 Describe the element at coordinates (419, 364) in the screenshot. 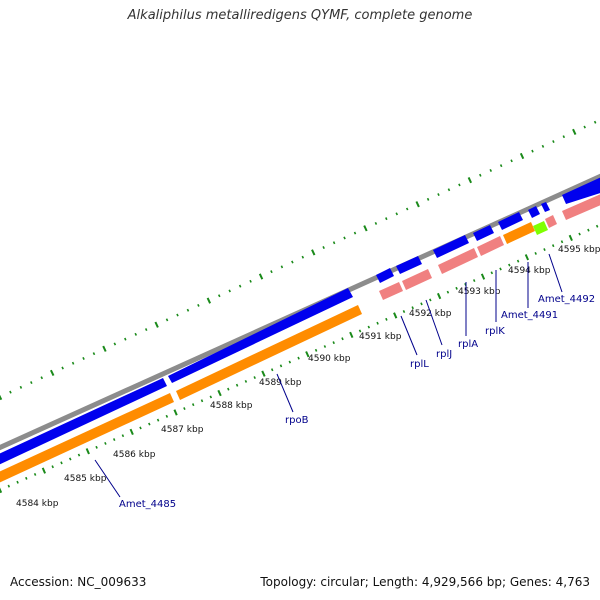

I see `gene-label-rplL: rplL` at that location.